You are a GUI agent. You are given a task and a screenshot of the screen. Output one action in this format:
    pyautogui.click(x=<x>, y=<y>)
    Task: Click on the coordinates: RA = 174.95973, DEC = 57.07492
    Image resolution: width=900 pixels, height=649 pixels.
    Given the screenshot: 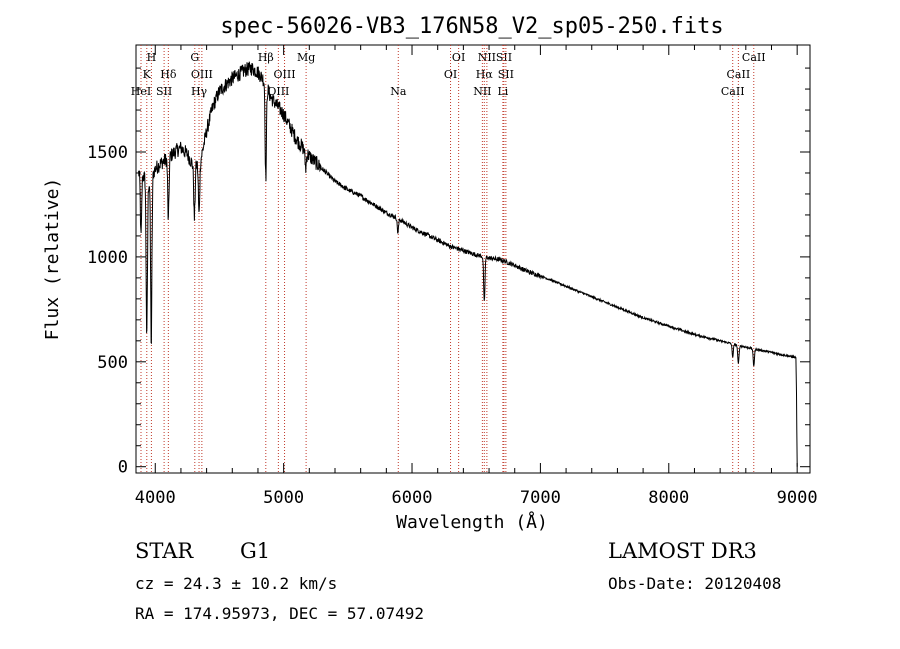 What is the action you would take?
    pyautogui.click(x=279, y=613)
    